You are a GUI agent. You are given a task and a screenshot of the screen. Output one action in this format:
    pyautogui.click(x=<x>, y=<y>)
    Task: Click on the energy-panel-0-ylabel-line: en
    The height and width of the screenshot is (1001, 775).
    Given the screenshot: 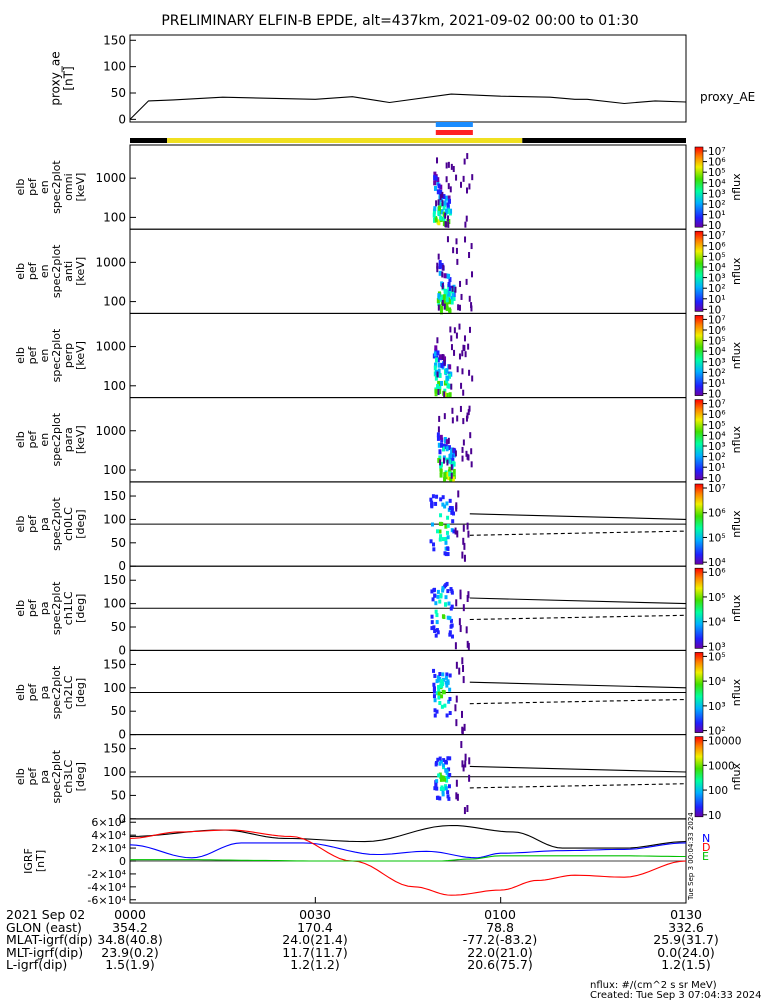 What is the action you would take?
    pyautogui.click(x=44, y=187)
    